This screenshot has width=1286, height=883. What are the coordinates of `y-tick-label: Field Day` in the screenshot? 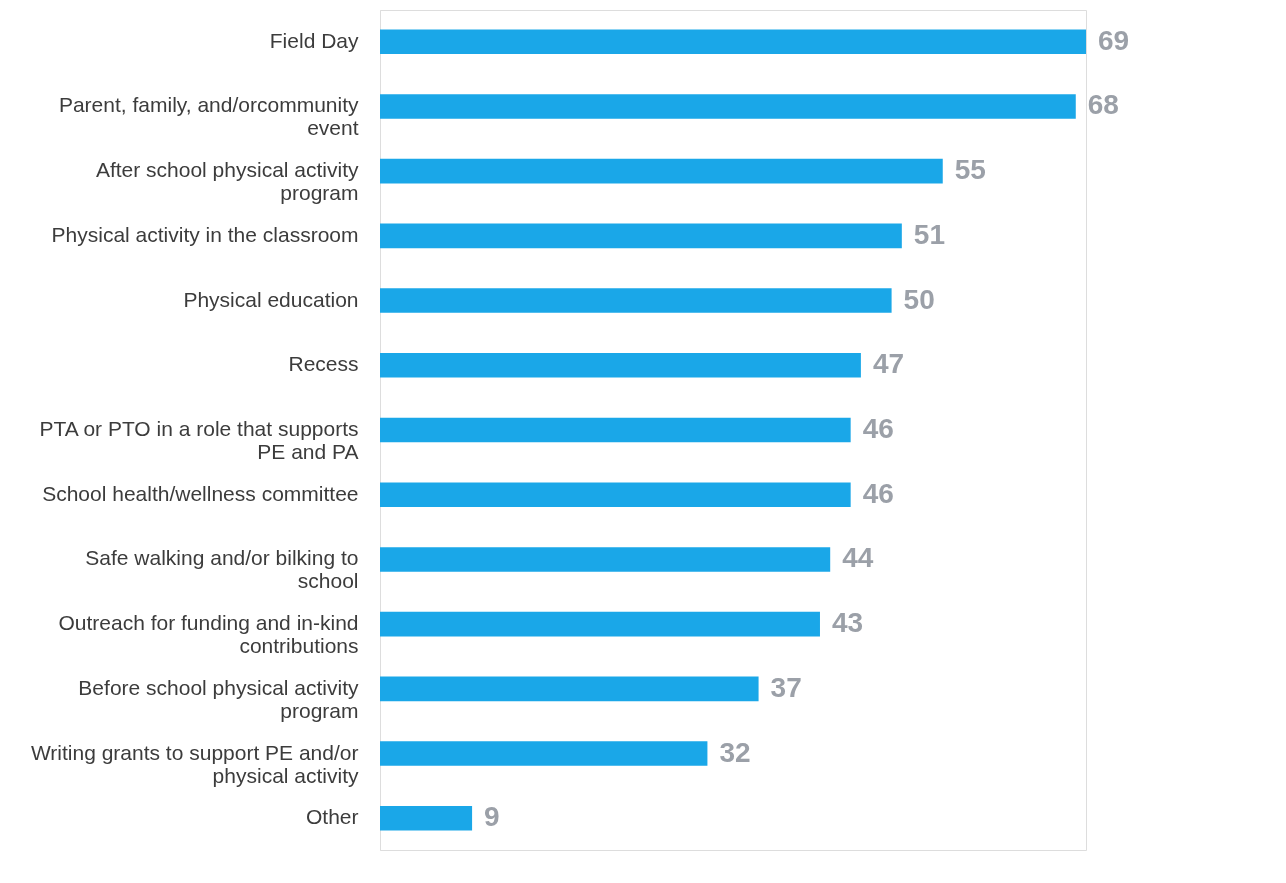 It's located at (314, 40).